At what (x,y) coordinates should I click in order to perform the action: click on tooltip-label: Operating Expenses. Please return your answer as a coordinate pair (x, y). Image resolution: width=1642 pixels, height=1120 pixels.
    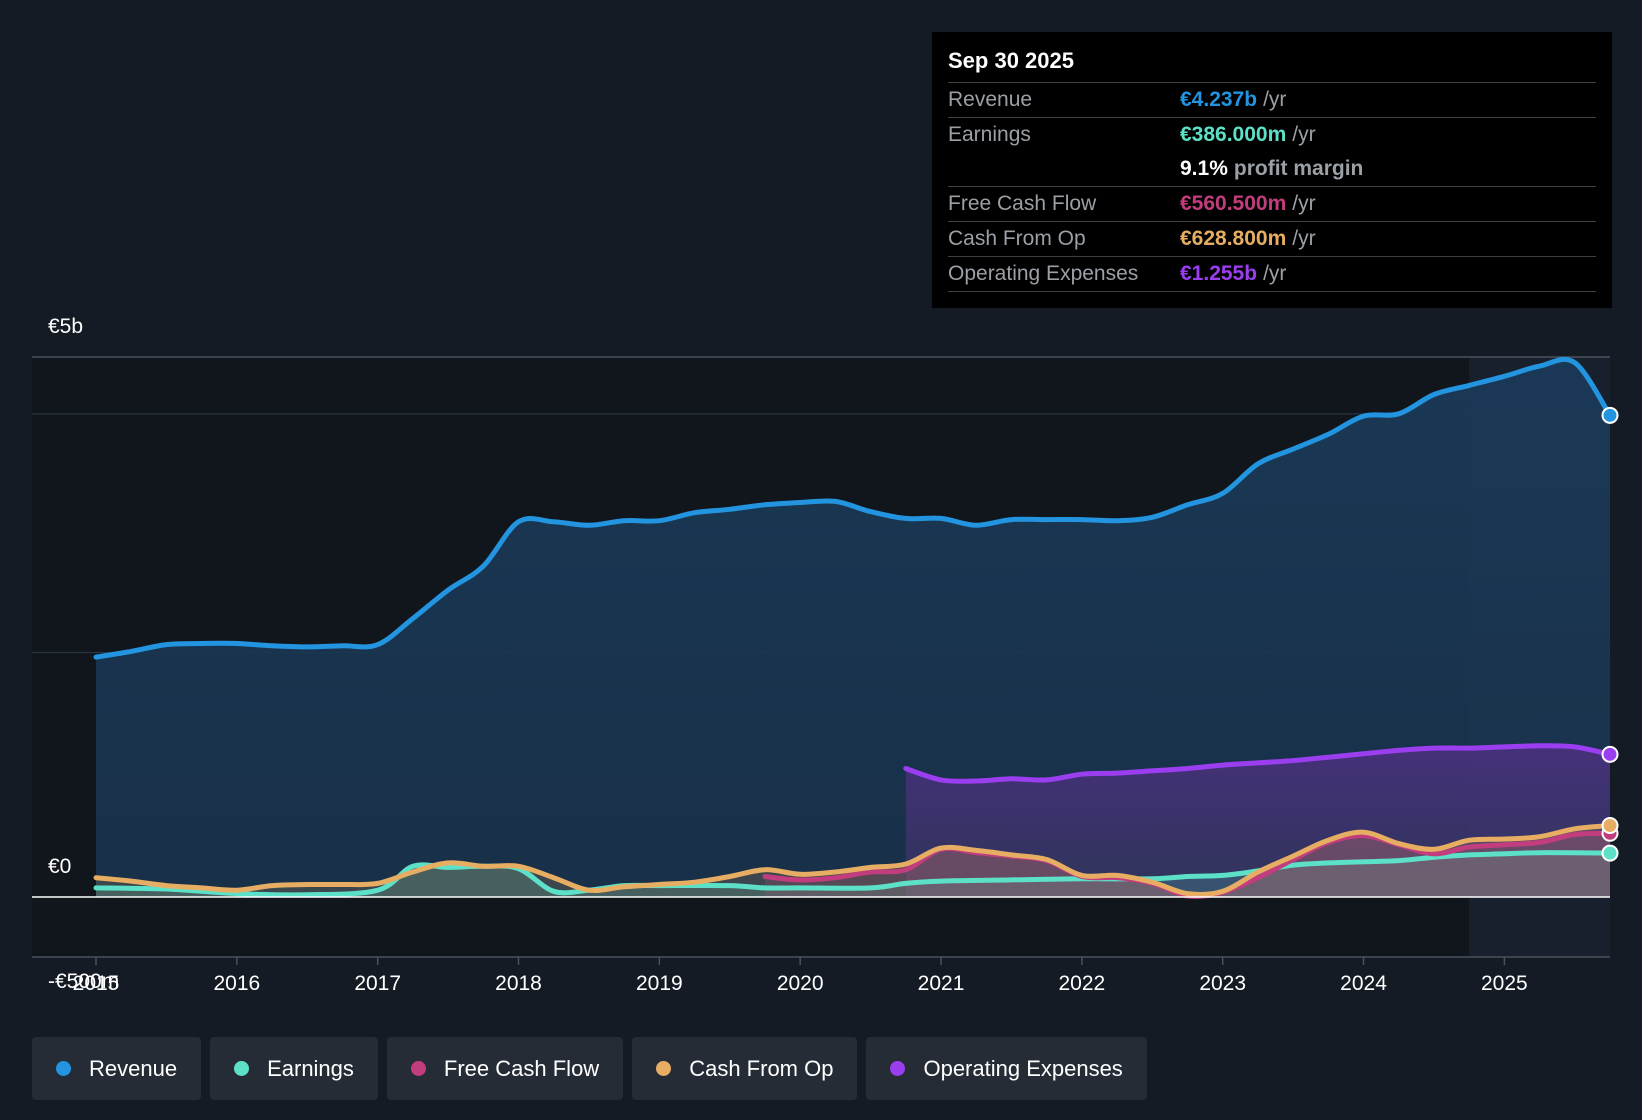
    Looking at the image, I should click on (1043, 273).